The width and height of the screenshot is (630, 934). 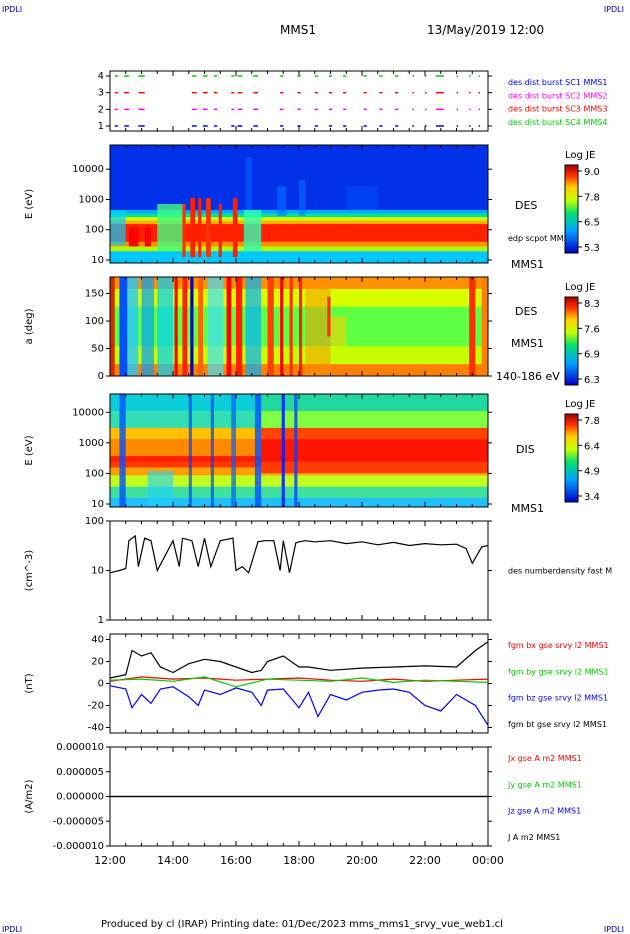 I want to click on header-datetime: 13/May/2019 12:00, so click(x=486, y=30).